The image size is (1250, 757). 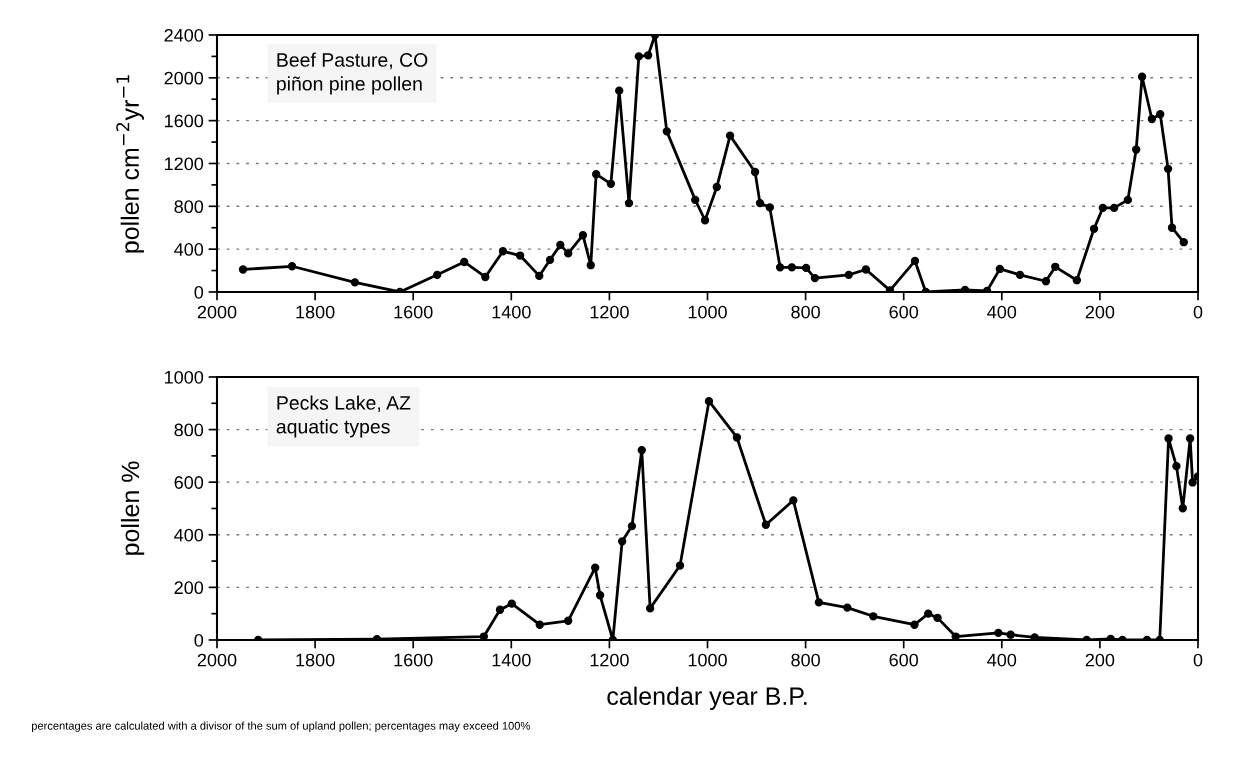 What do you see at coordinates (352, 73) in the screenshot?
I see `annotation: Beef Pasture, CO piñon pine pollen` at bounding box center [352, 73].